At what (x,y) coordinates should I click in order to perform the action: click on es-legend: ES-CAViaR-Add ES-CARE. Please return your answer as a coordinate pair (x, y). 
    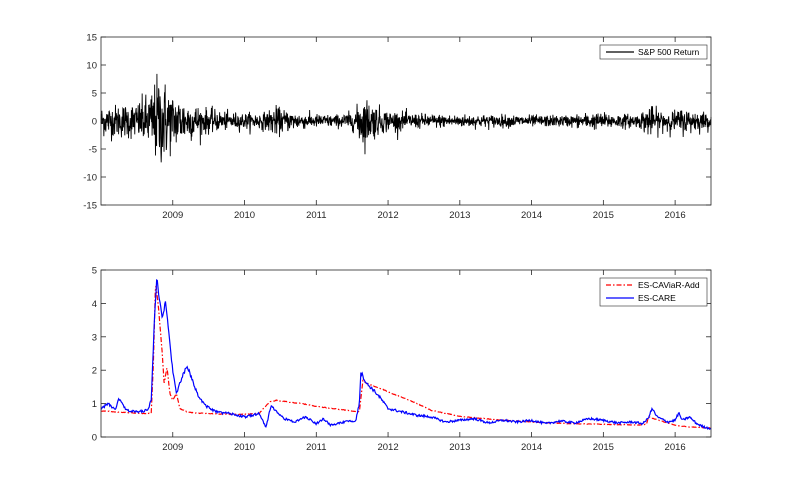
    Looking at the image, I should click on (653, 292).